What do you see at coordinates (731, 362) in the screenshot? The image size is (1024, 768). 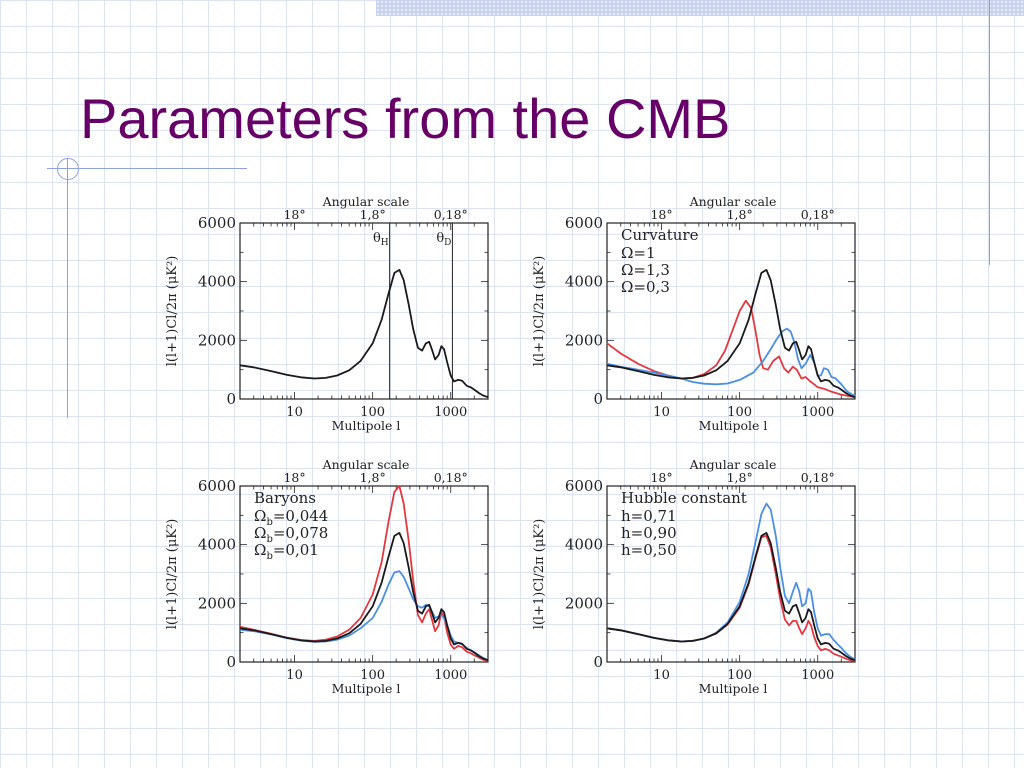 I see `series-line--0-3` at bounding box center [731, 362].